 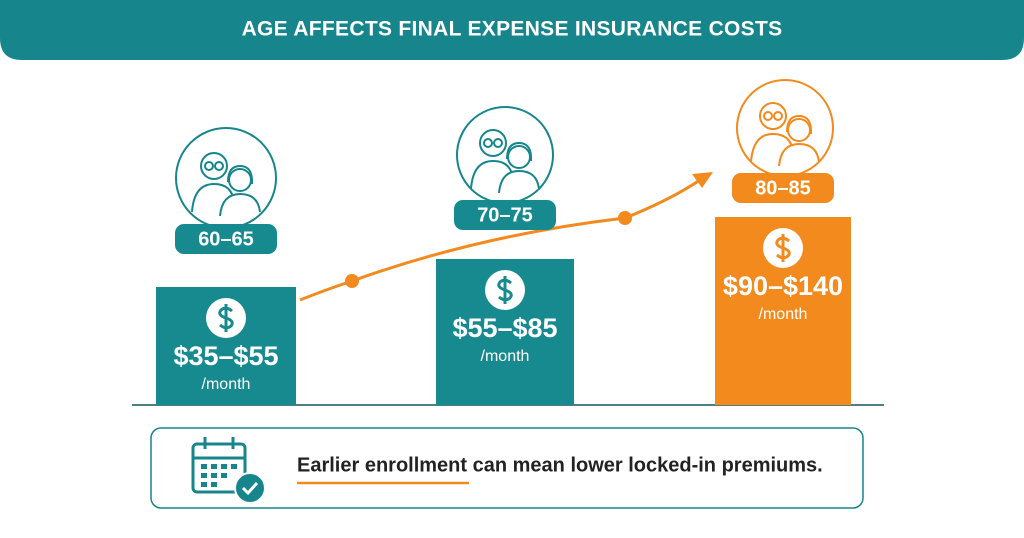 What do you see at coordinates (500, 240) in the screenshot?
I see `trend-arrow` at bounding box center [500, 240].